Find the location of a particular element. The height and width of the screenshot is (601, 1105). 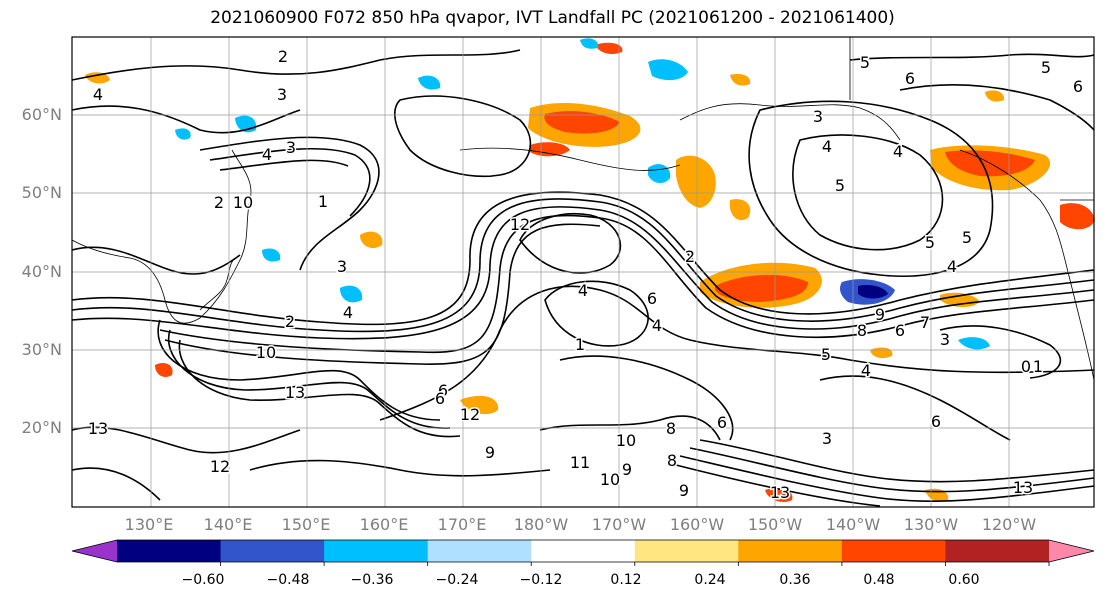

contour-south-band-b is located at coordinates (897, 461).